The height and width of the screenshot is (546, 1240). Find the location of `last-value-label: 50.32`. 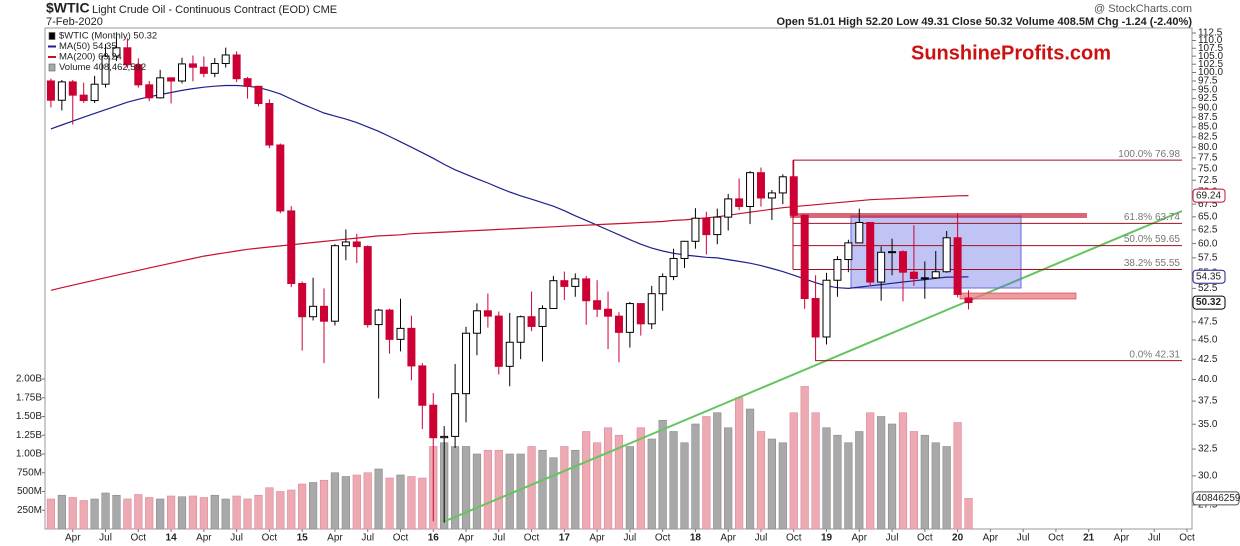

last-value-label: 50.32 is located at coordinates (1208, 302).